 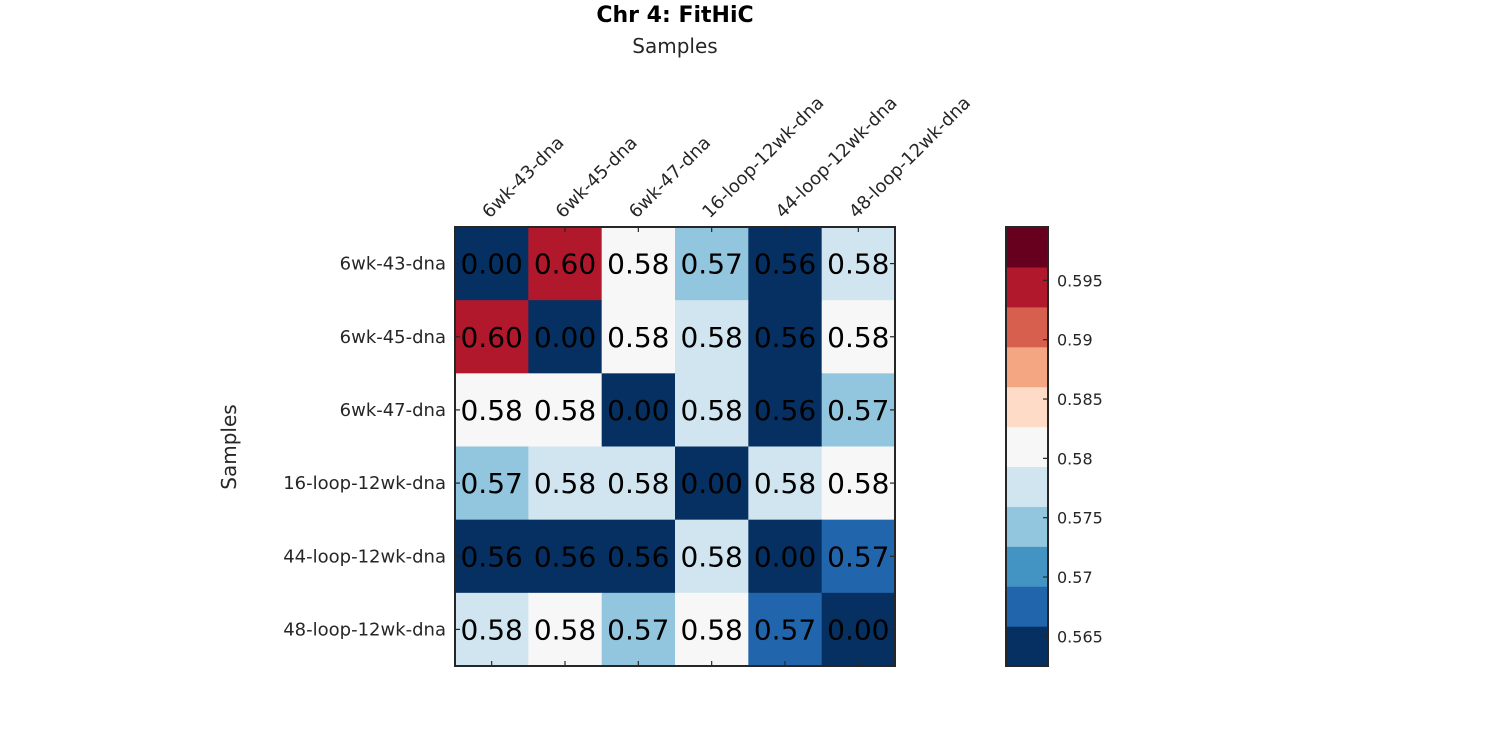 I want to click on colorbar-tick-label: 0.57, so click(x=1075, y=577).